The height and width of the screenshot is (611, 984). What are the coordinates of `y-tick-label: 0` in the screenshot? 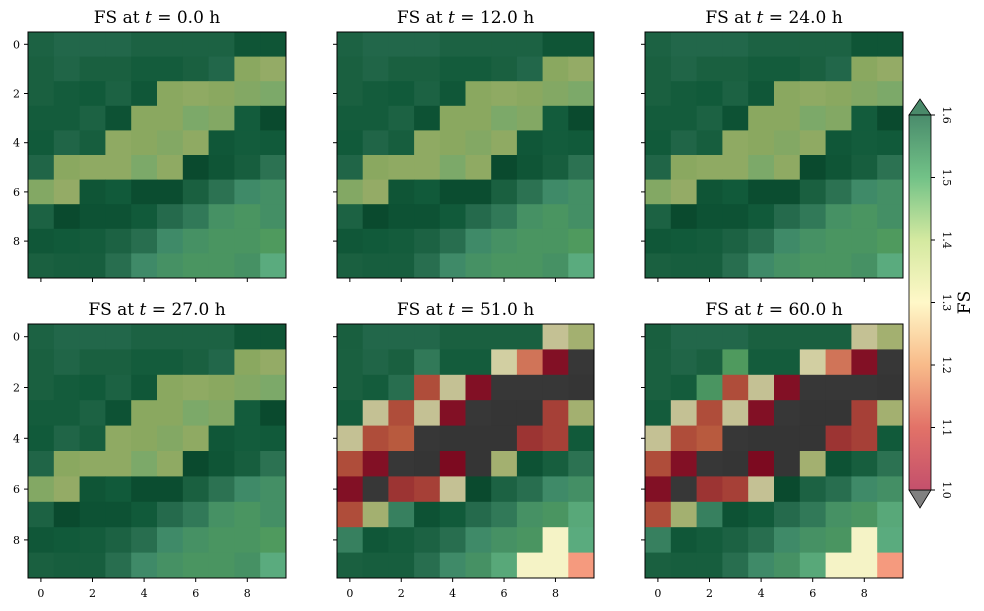 It's located at (16, 337).